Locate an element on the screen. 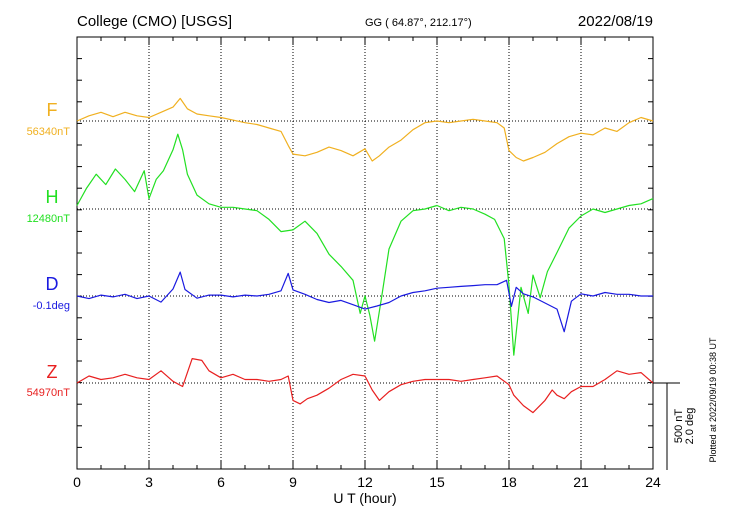  baseline-value-Z: 54970nT is located at coordinates (49, 393).